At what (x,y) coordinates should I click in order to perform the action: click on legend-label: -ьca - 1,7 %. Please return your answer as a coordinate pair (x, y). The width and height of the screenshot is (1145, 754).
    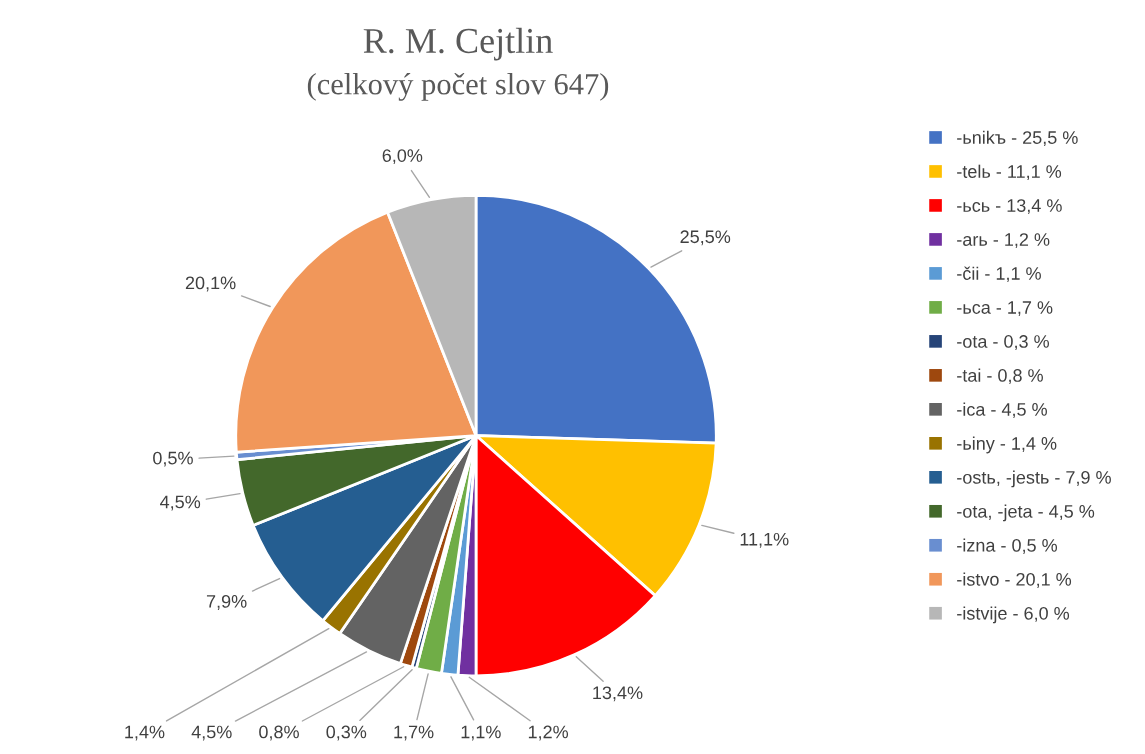
    Looking at the image, I should click on (1005, 309).